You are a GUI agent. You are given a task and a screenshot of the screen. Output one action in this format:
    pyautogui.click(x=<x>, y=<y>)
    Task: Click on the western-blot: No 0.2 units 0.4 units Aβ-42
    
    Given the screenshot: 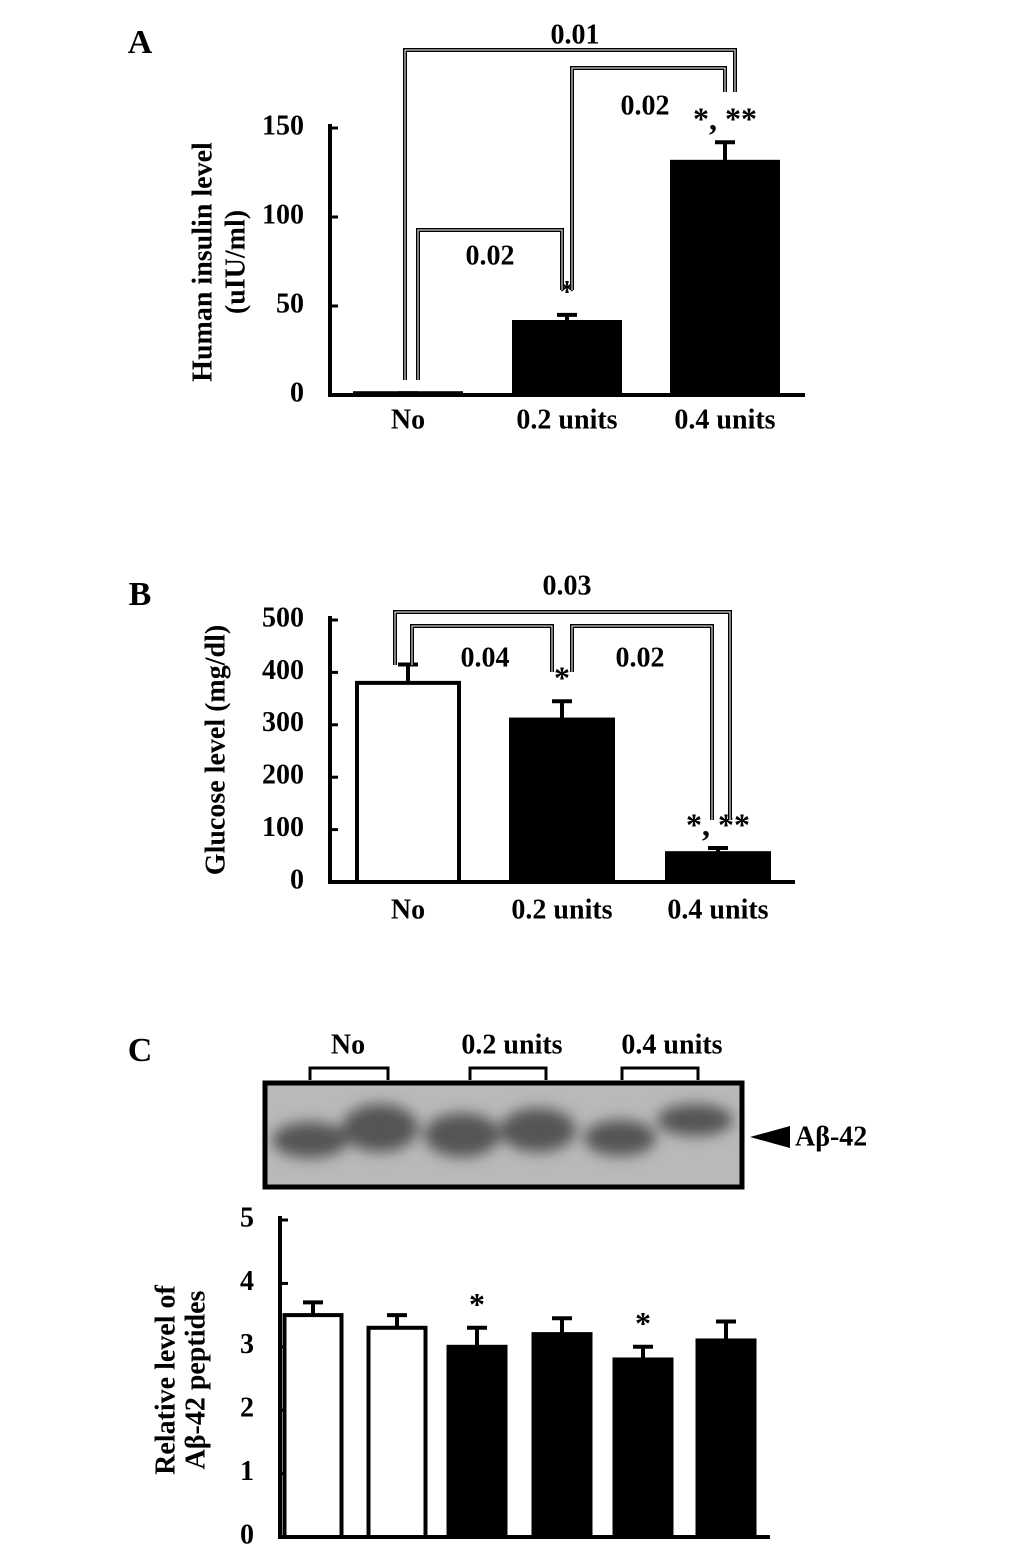 What is the action you would take?
    pyautogui.click(x=564, y=1109)
    